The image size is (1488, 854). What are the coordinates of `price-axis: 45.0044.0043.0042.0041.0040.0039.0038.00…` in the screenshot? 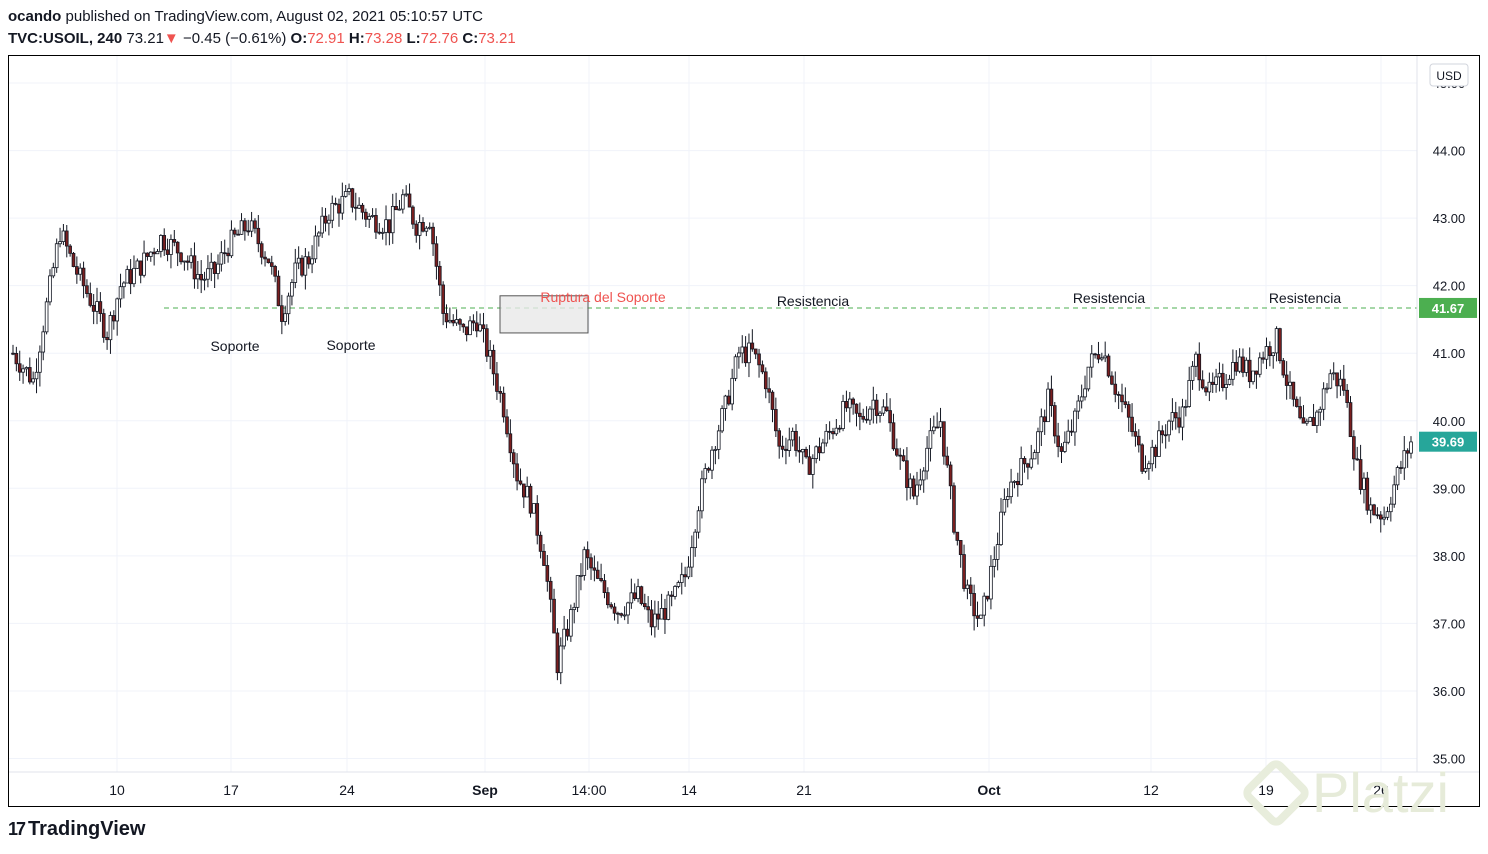 It's located at (1442, 414).